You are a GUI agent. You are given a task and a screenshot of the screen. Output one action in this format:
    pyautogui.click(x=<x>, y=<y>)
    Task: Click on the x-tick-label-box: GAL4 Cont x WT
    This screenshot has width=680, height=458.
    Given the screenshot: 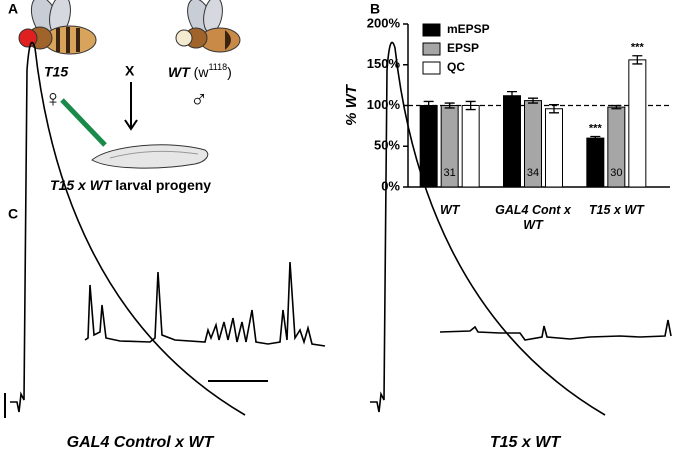 What is the action you would take?
    pyautogui.click(x=533, y=217)
    